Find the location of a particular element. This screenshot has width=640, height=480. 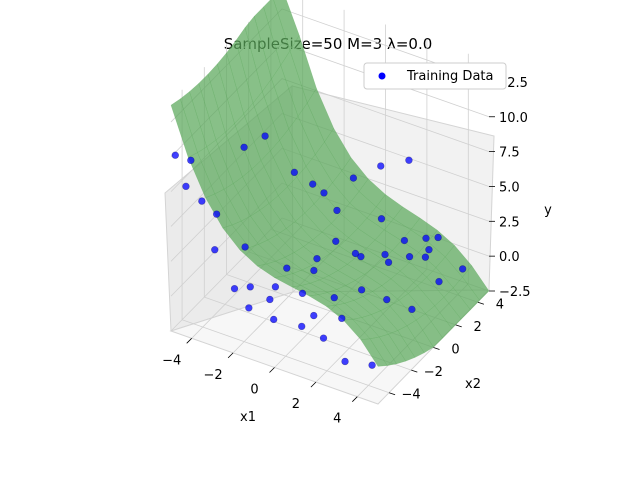

x1-tick-label-2: 0 is located at coordinates (254, 390).